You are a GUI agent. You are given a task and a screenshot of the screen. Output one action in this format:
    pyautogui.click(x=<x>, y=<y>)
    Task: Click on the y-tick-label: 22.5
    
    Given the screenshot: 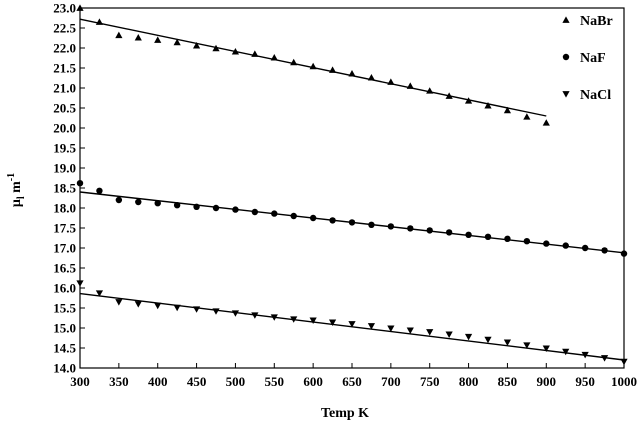 What is the action you would take?
    pyautogui.click(x=64, y=28)
    